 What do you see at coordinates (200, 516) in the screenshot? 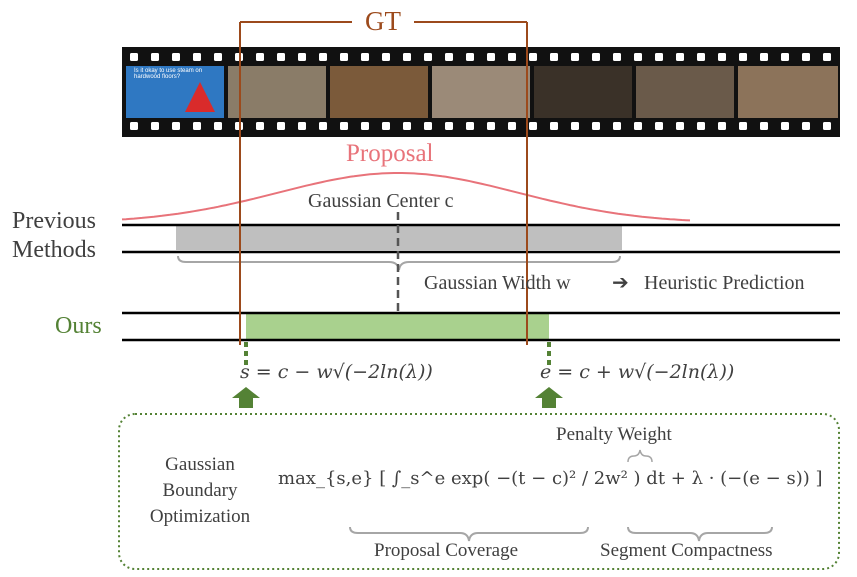
I see `optimization-label-line: Optimization` at bounding box center [200, 516].